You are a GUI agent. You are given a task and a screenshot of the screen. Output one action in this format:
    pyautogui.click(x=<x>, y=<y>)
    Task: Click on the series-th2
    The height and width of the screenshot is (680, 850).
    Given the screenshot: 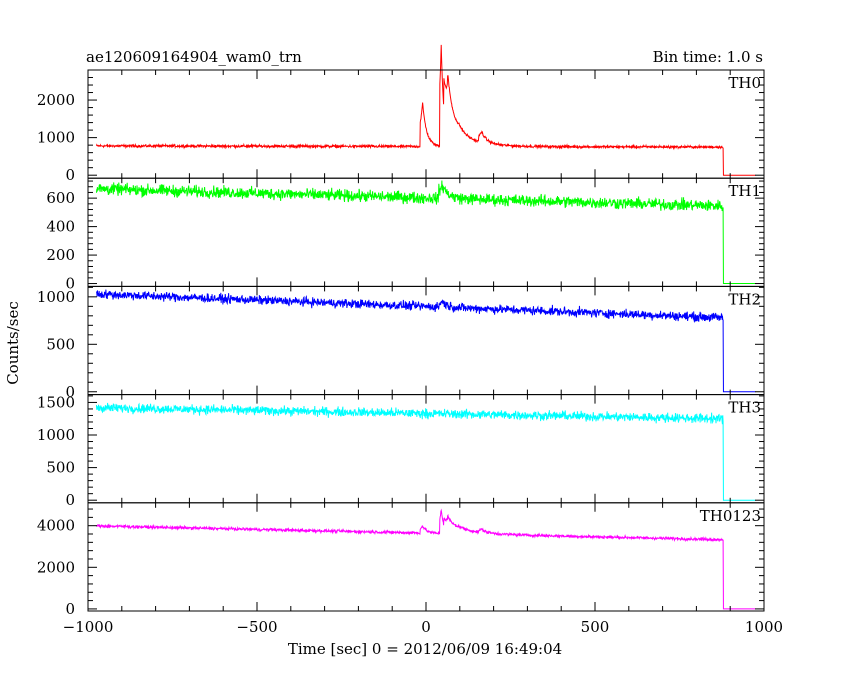 What is the action you would take?
    pyautogui.click(x=425, y=341)
    